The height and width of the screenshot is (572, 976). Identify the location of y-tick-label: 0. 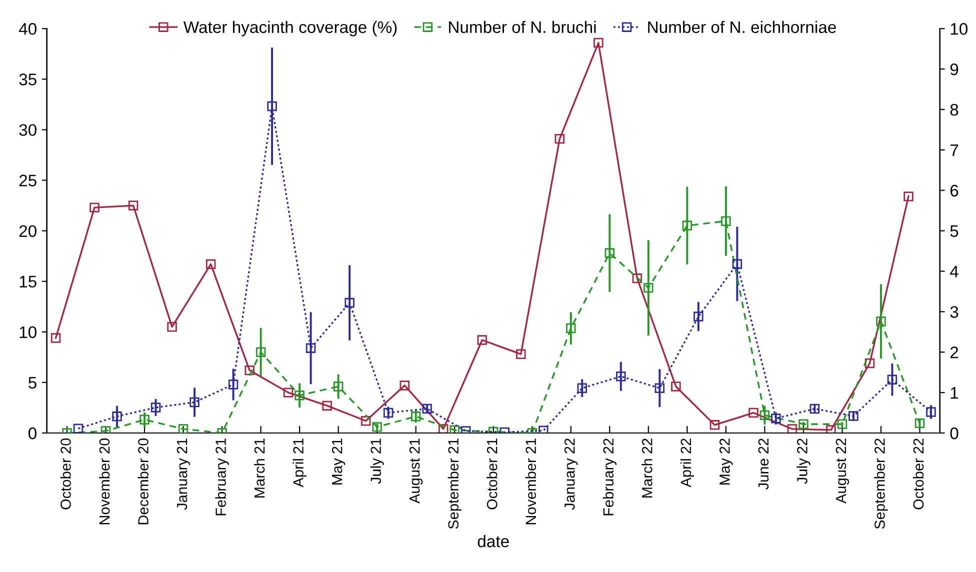
(32, 433).